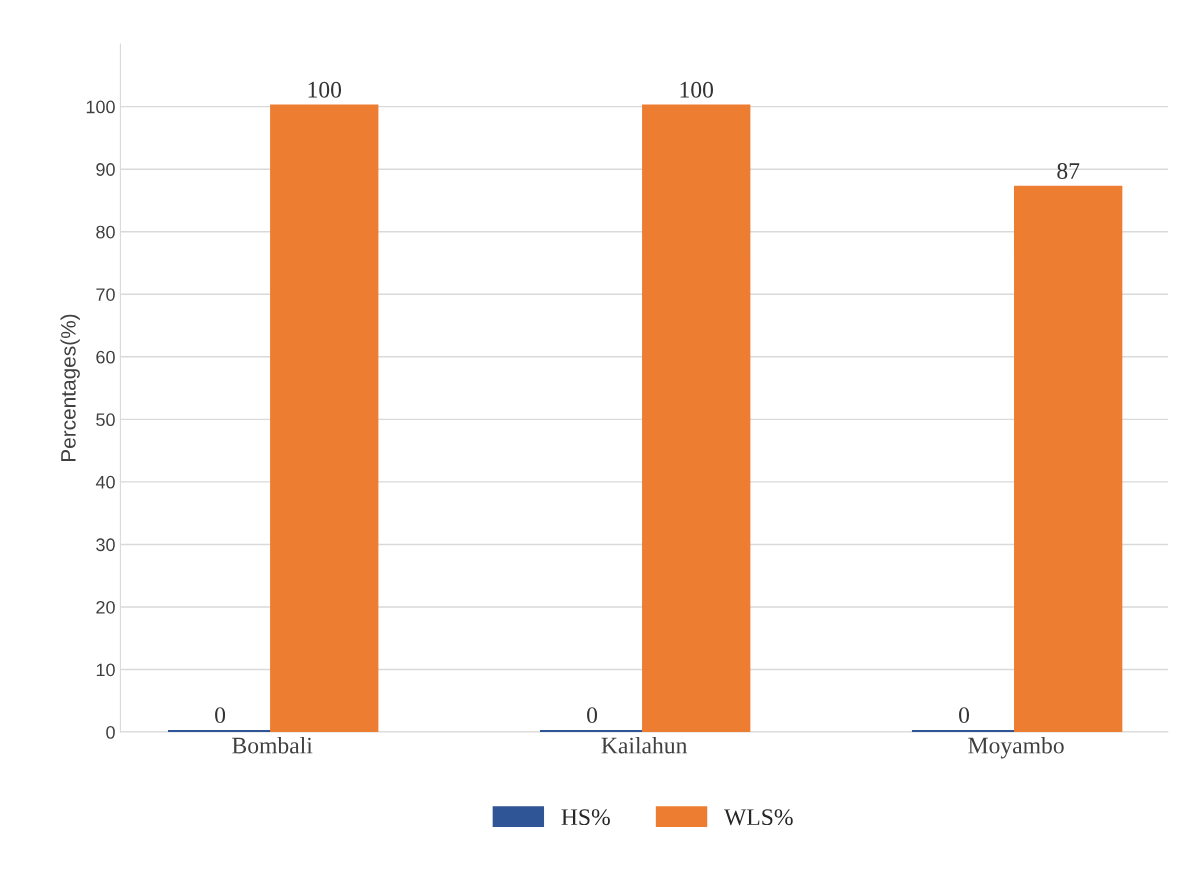 This screenshot has height=882, width=1204. Describe the element at coordinates (644, 745) in the screenshot. I see `x-tick-label: Kailahun` at that location.